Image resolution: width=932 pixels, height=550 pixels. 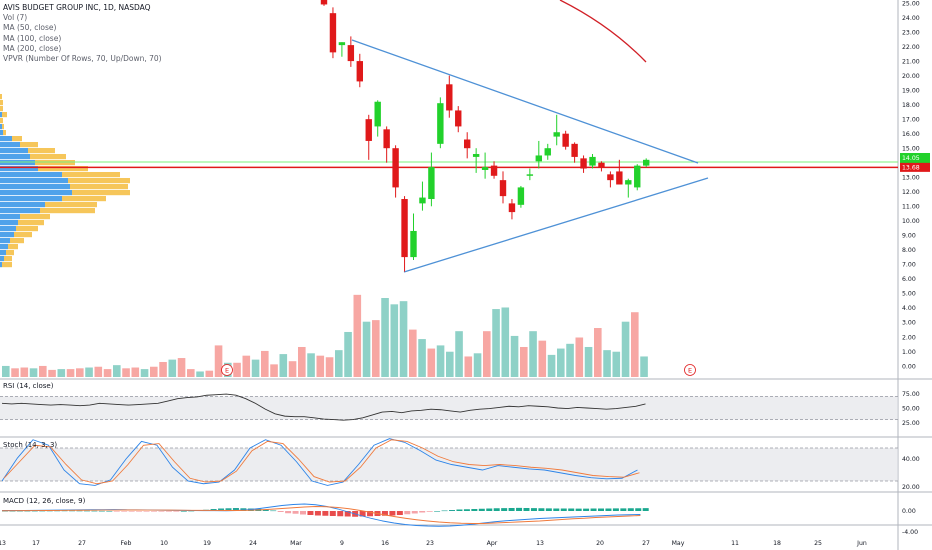 I want to click on signal-line, so click(x=321, y=515).